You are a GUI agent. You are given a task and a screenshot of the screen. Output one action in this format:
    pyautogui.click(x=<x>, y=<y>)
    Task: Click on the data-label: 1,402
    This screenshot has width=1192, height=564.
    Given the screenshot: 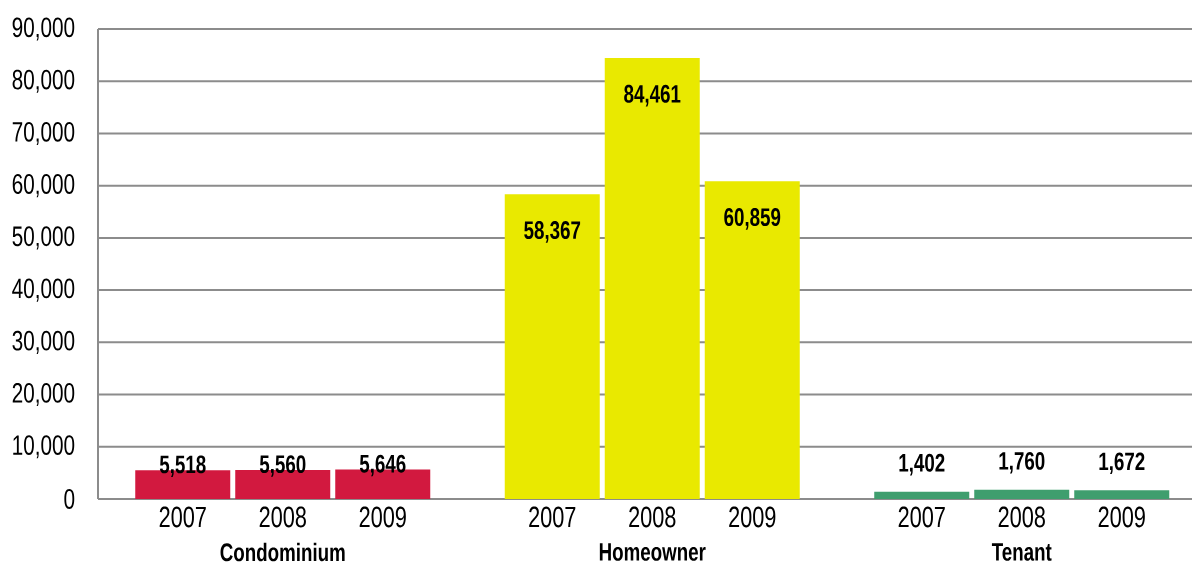 What is the action you would take?
    pyautogui.click(x=922, y=464)
    